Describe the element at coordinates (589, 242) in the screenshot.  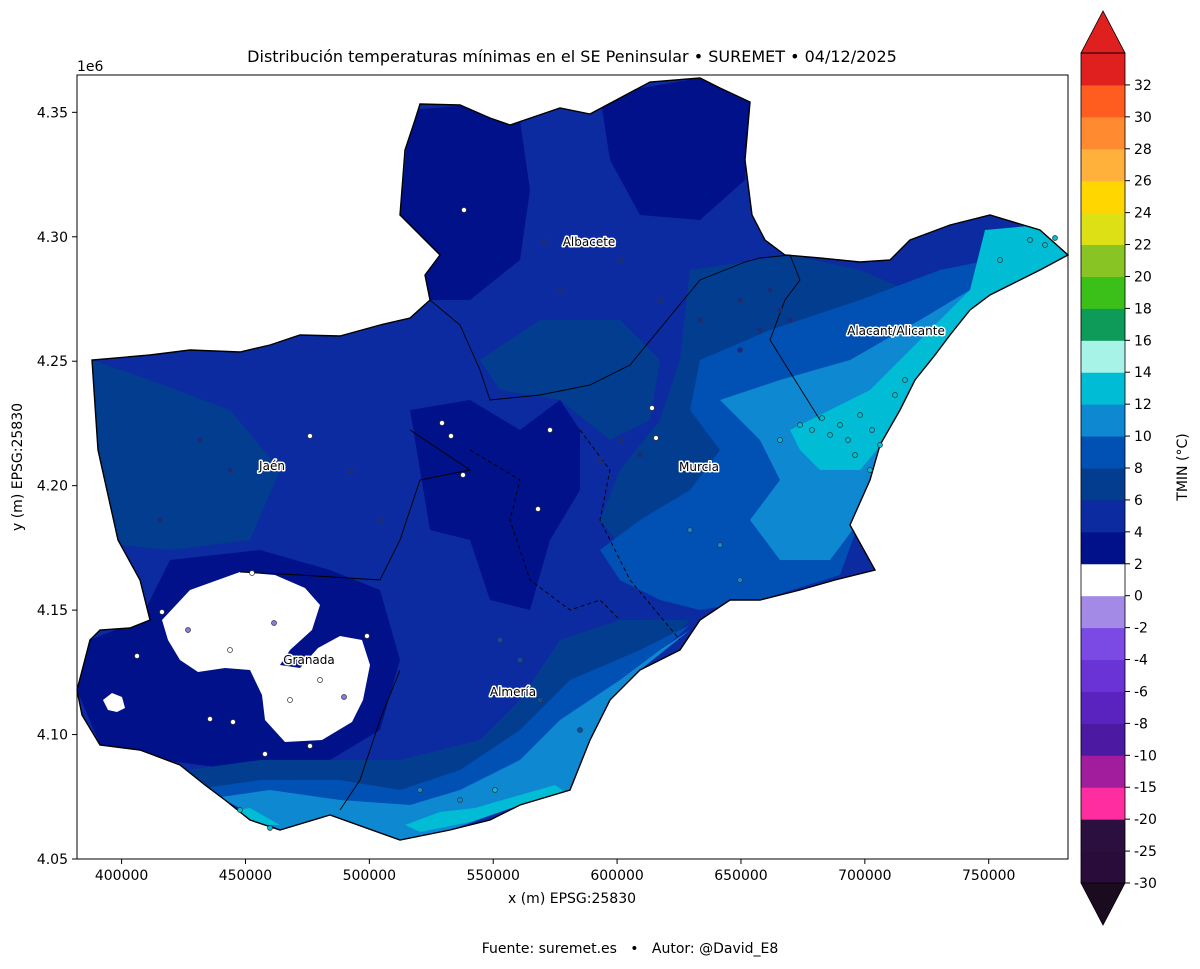
I see `city-label-albacete: Albacete` at that location.